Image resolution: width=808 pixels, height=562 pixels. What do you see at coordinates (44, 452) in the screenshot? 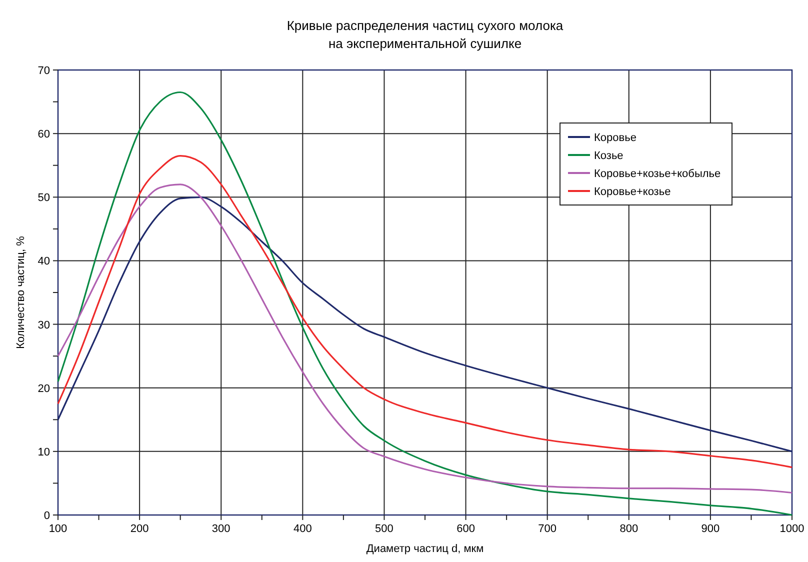
I see `y-tick-label: 10` at bounding box center [44, 452].